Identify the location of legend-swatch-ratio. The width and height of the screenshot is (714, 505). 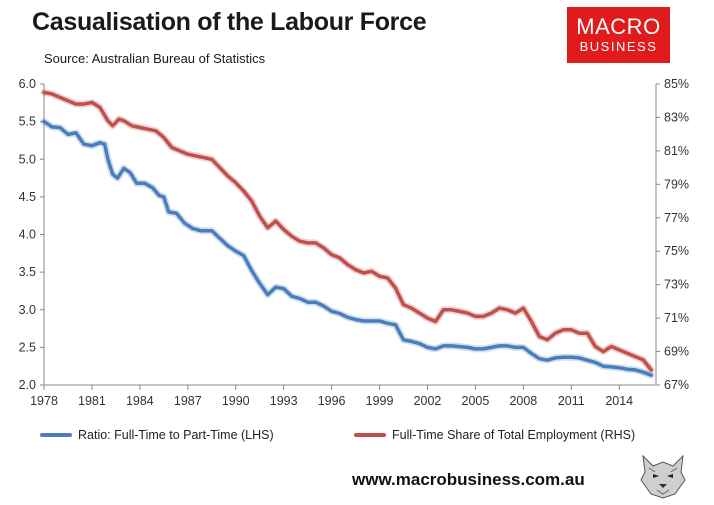
(56, 435).